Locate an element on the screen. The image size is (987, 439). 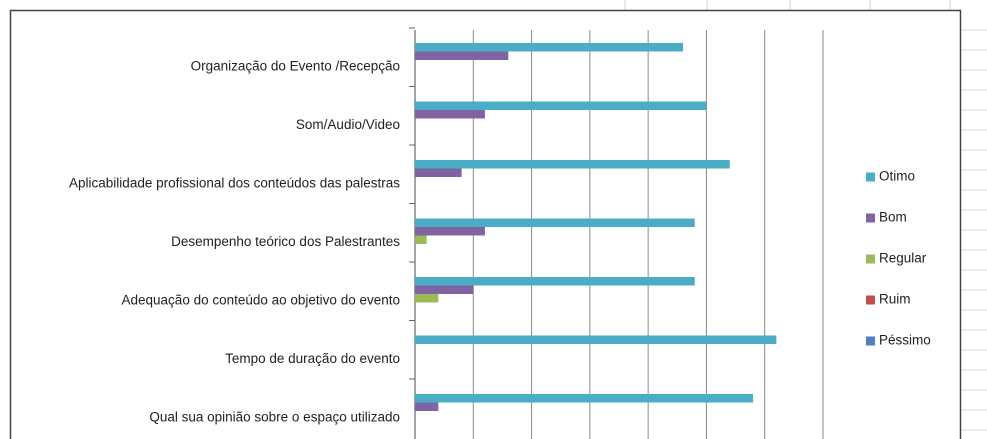
y-tick-label: Organização do Evento /Recepção is located at coordinates (295, 66).